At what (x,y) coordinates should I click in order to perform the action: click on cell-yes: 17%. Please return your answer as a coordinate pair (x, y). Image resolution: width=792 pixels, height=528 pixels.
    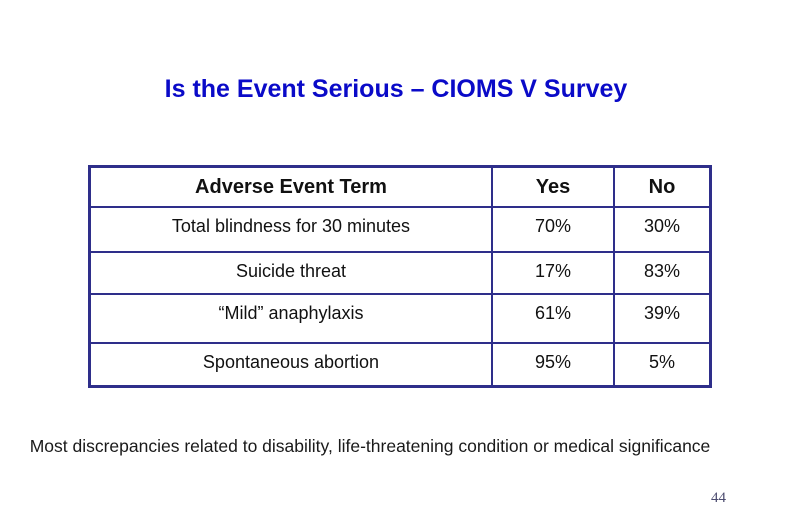
    Looking at the image, I should click on (553, 273).